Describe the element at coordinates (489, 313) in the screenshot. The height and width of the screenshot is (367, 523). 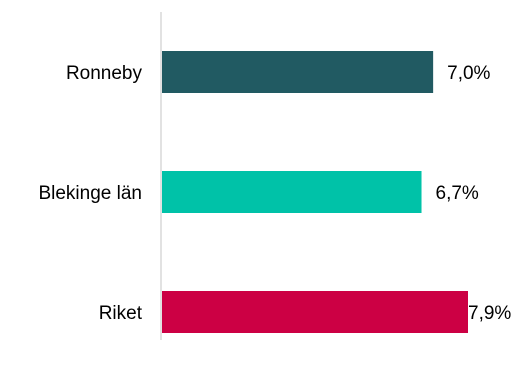
I see `value-label-2: 7,9%` at that location.